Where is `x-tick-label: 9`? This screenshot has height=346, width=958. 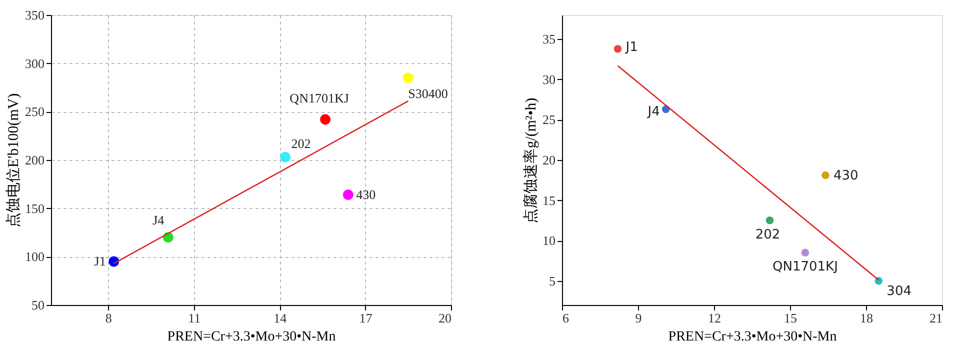
x-tick-label: 9 is located at coordinates (638, 318).